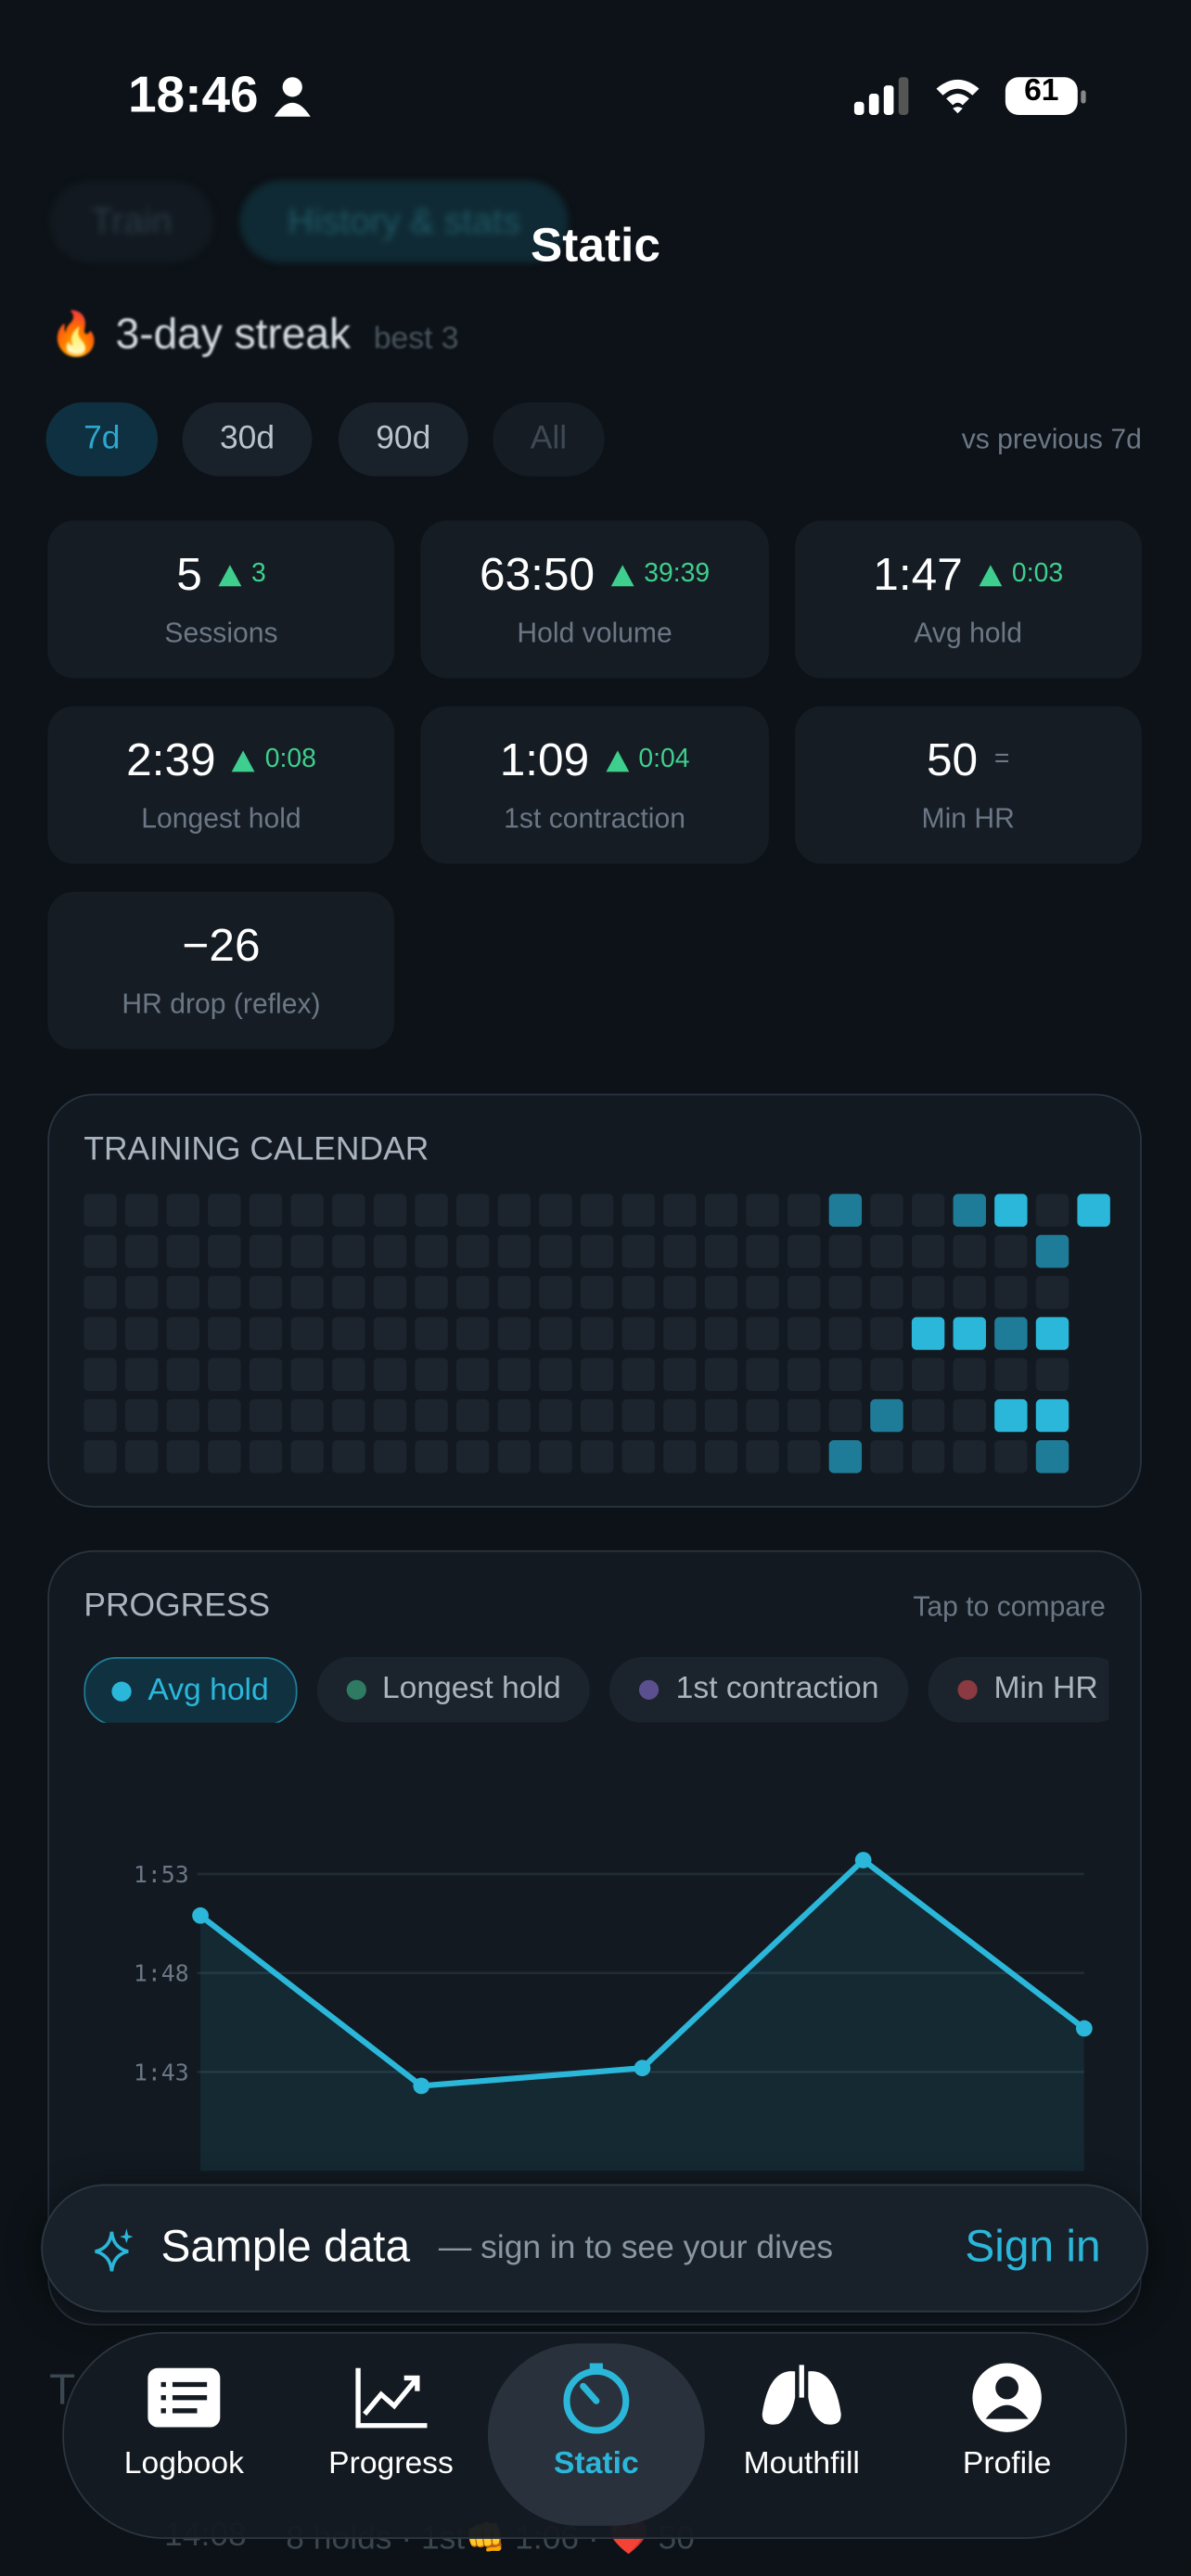  What do you see at coordinates (102, 440) in the screenshot?
I see `range-filter: 7d` at bounding box center [102, 440].